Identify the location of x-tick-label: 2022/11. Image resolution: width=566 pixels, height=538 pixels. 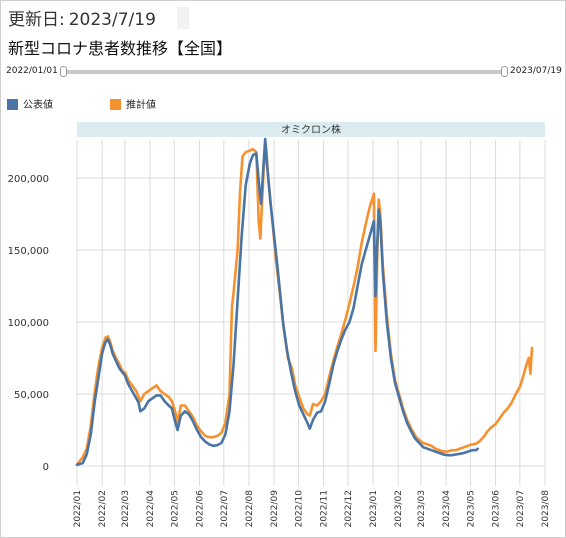
(325, 508).